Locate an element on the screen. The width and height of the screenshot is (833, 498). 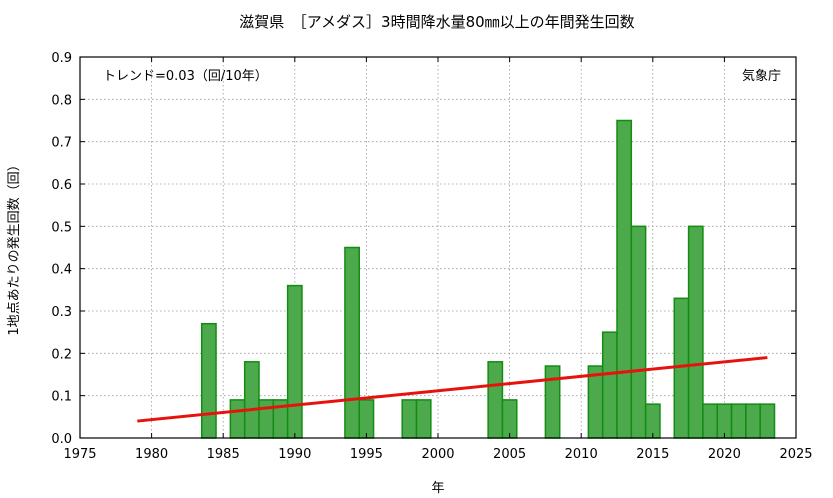
x-tick-label: 2020 is located at coordinates (724, 454).